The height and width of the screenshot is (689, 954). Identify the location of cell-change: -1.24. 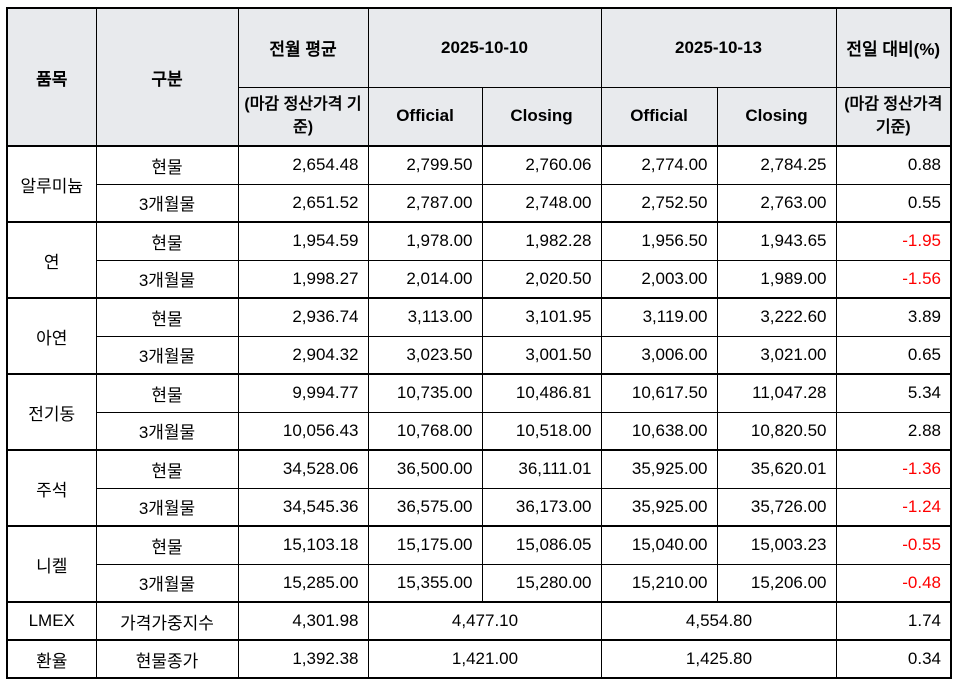
(893, 507).